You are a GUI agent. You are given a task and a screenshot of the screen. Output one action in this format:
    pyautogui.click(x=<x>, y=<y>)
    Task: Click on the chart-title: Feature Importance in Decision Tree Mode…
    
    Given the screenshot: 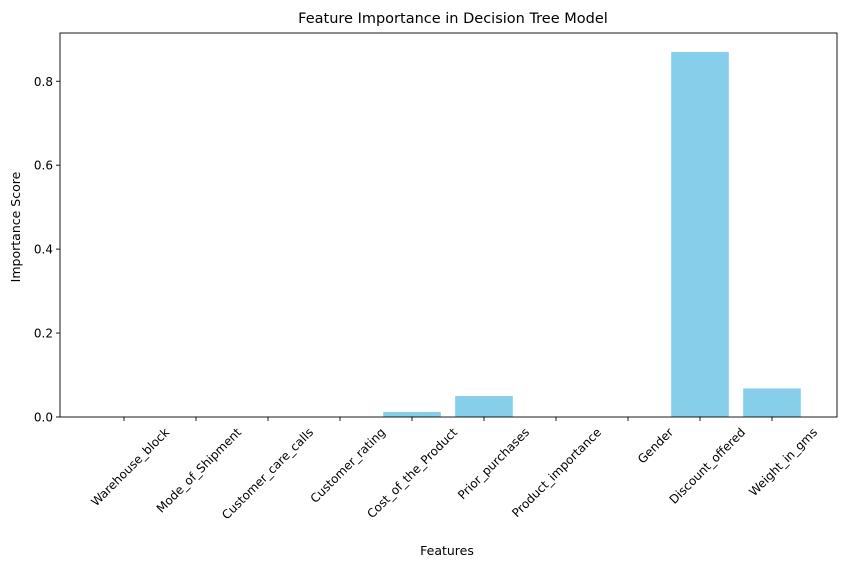 What is the action you would take?
    pyautogui.click(x=453, y=19)
    